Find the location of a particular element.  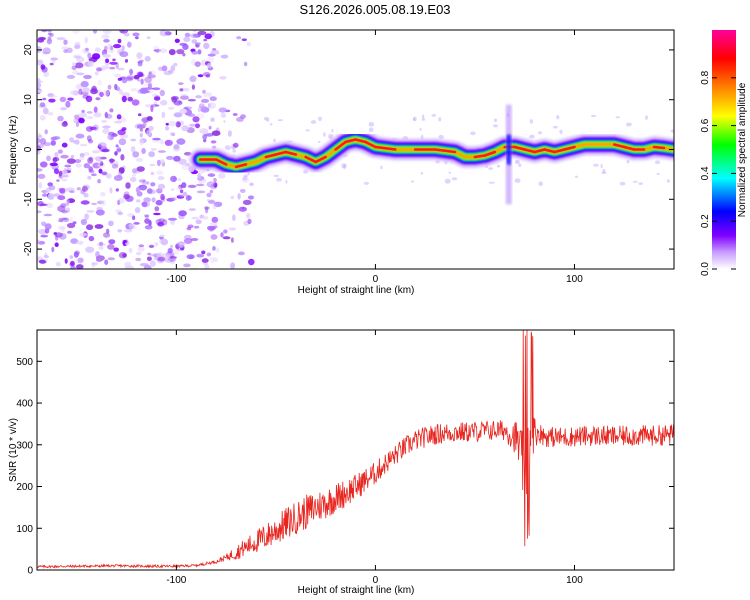

colorbar-gradient is located at coordinates (724, 149).